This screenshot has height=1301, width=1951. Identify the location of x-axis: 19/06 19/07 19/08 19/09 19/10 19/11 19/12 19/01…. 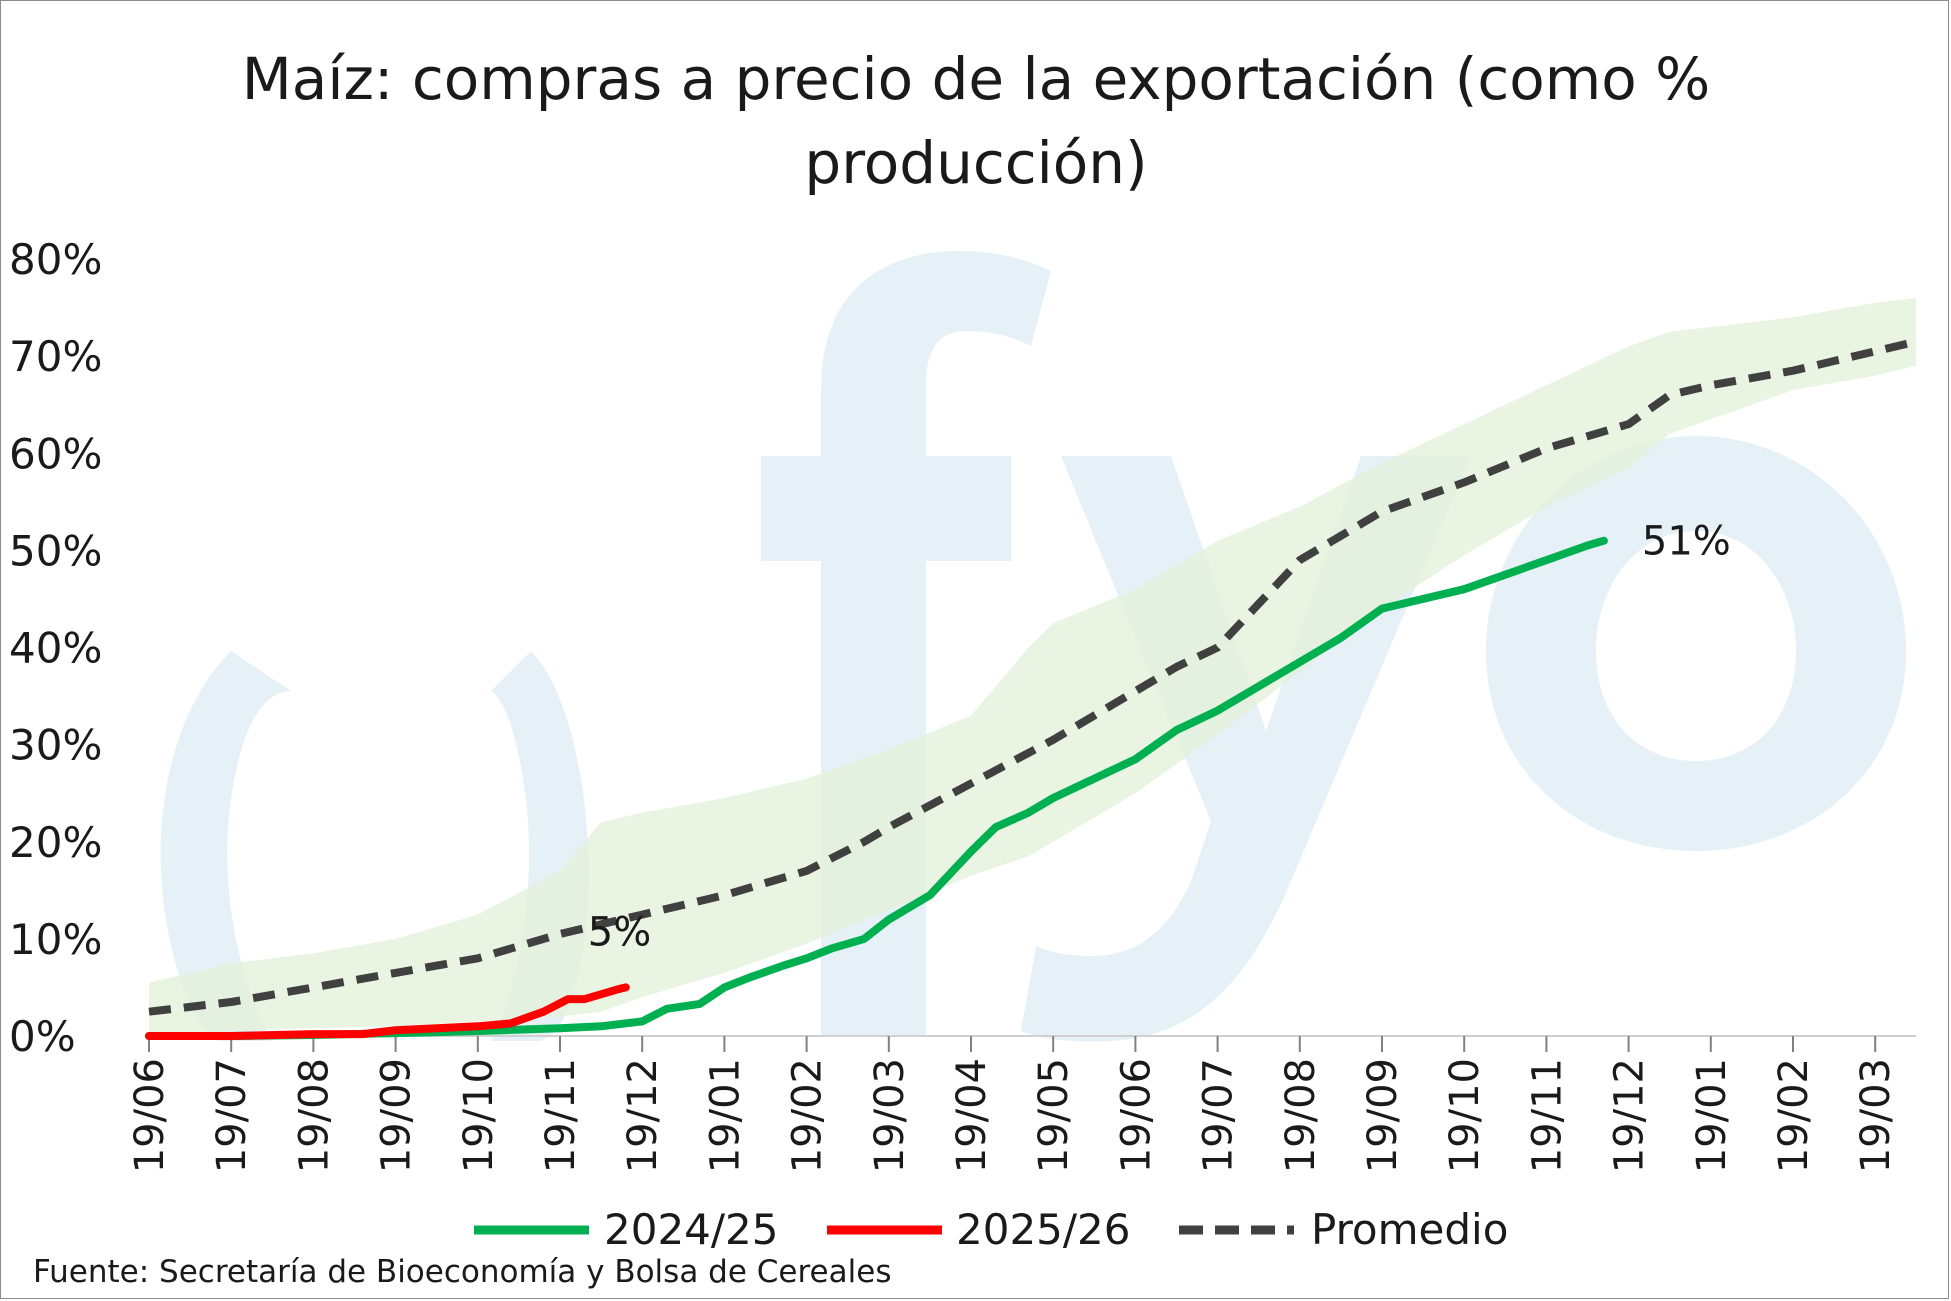
(1022, 1104).